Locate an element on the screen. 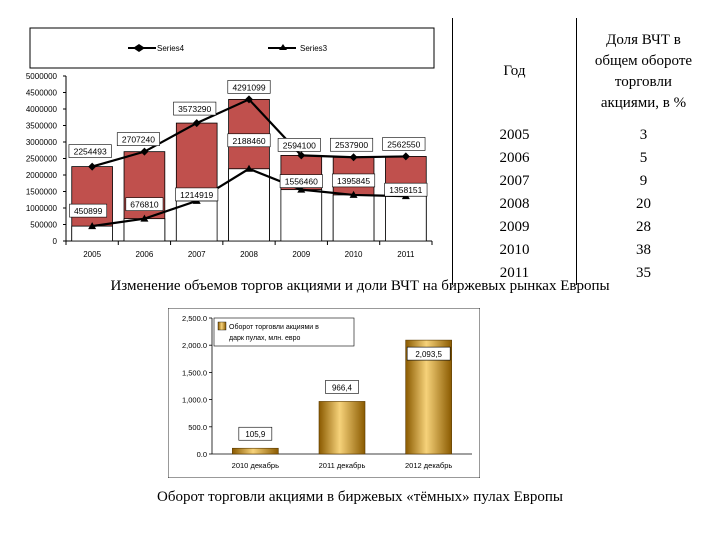 This screenshot has width=720, height=540. chart2-legend-label: дарк пулах, млн. евро is located at coordinates (265, 338).